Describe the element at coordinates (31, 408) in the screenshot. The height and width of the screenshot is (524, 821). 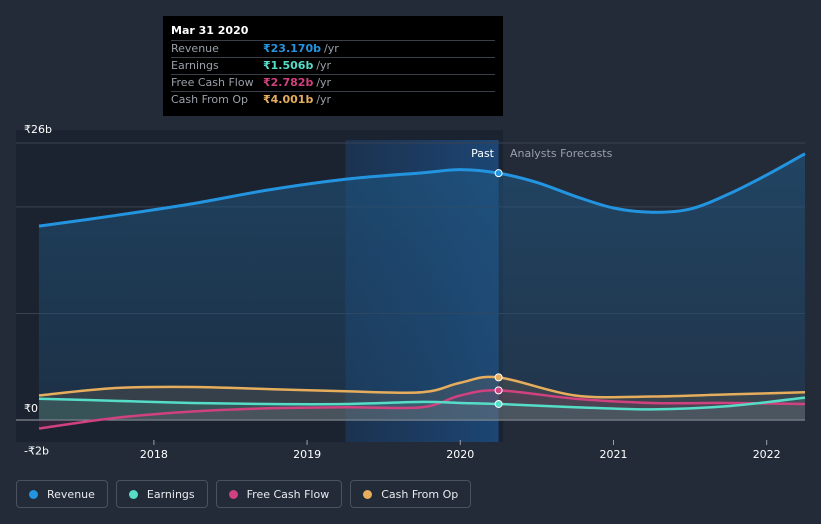
I see `y-tick-label: ₹0` at that location.